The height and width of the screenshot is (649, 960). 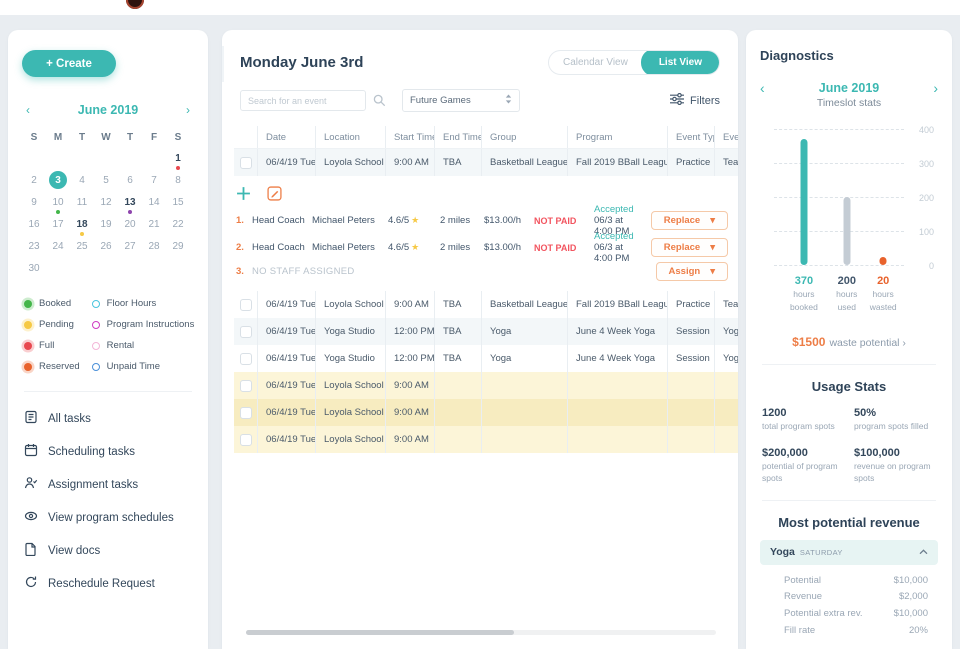 I want to click on calendar-day-19: 19, so click(x=106, y=224).